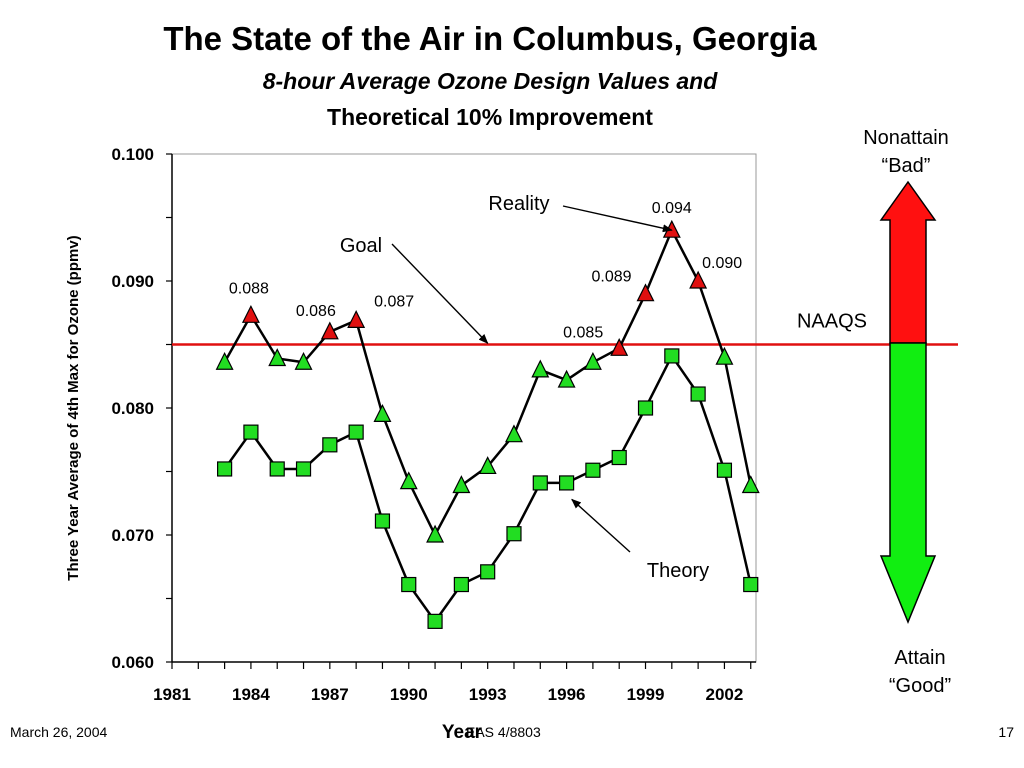 The height and width of the screenshot is (768, 1024). I want to click on x-tick-label: 1996, so click(567, 694).